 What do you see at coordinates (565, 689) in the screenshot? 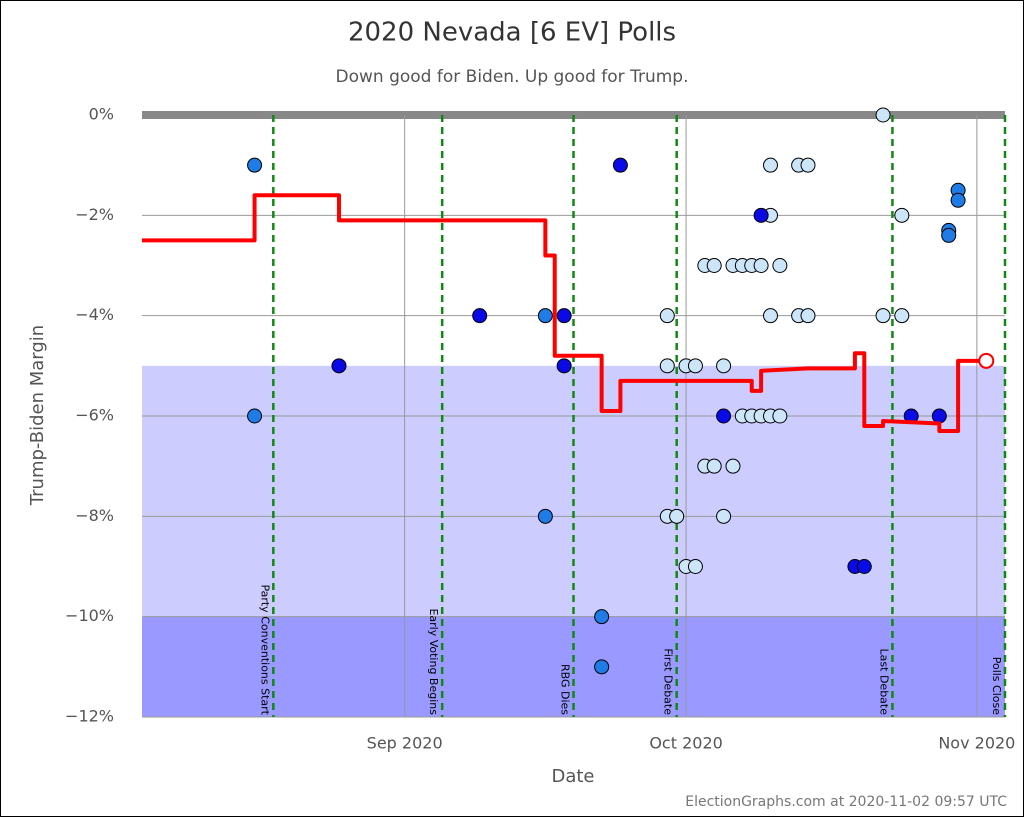
I see `event-label: RBG Dies` at bounding box center [565, 689].